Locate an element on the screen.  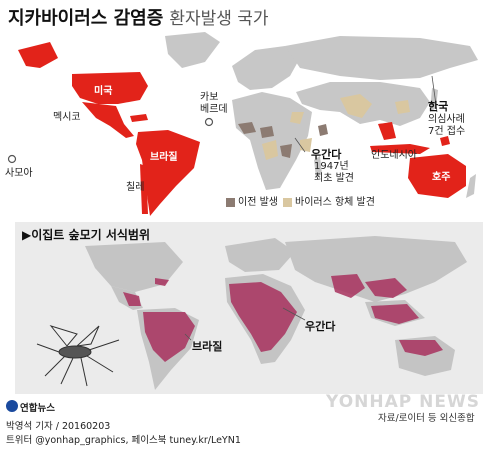
legend-swatch-previous is located at coordinates (230, 202).